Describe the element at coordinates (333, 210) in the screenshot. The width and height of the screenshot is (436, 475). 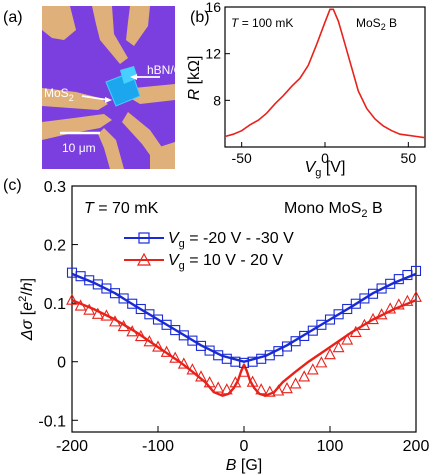
I see `panel-c-sample: Mono MoS2 B` at that location.